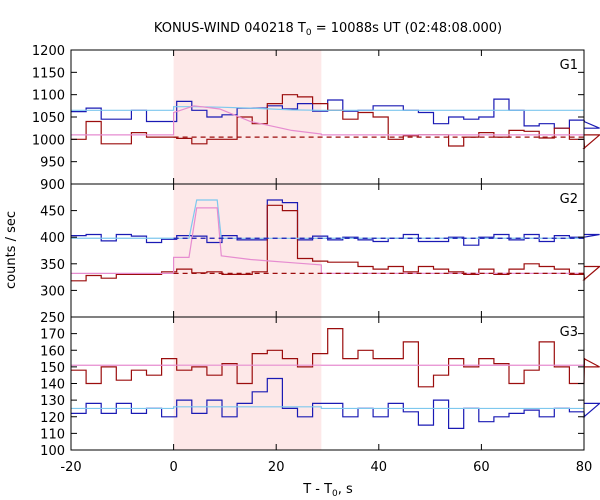 The height and width of the screenshot is (500, 600). What do you see at coordinates (48, 140) in the screenshot?
I see `y-tick-label: 1000` at bounding box center [48, 140].